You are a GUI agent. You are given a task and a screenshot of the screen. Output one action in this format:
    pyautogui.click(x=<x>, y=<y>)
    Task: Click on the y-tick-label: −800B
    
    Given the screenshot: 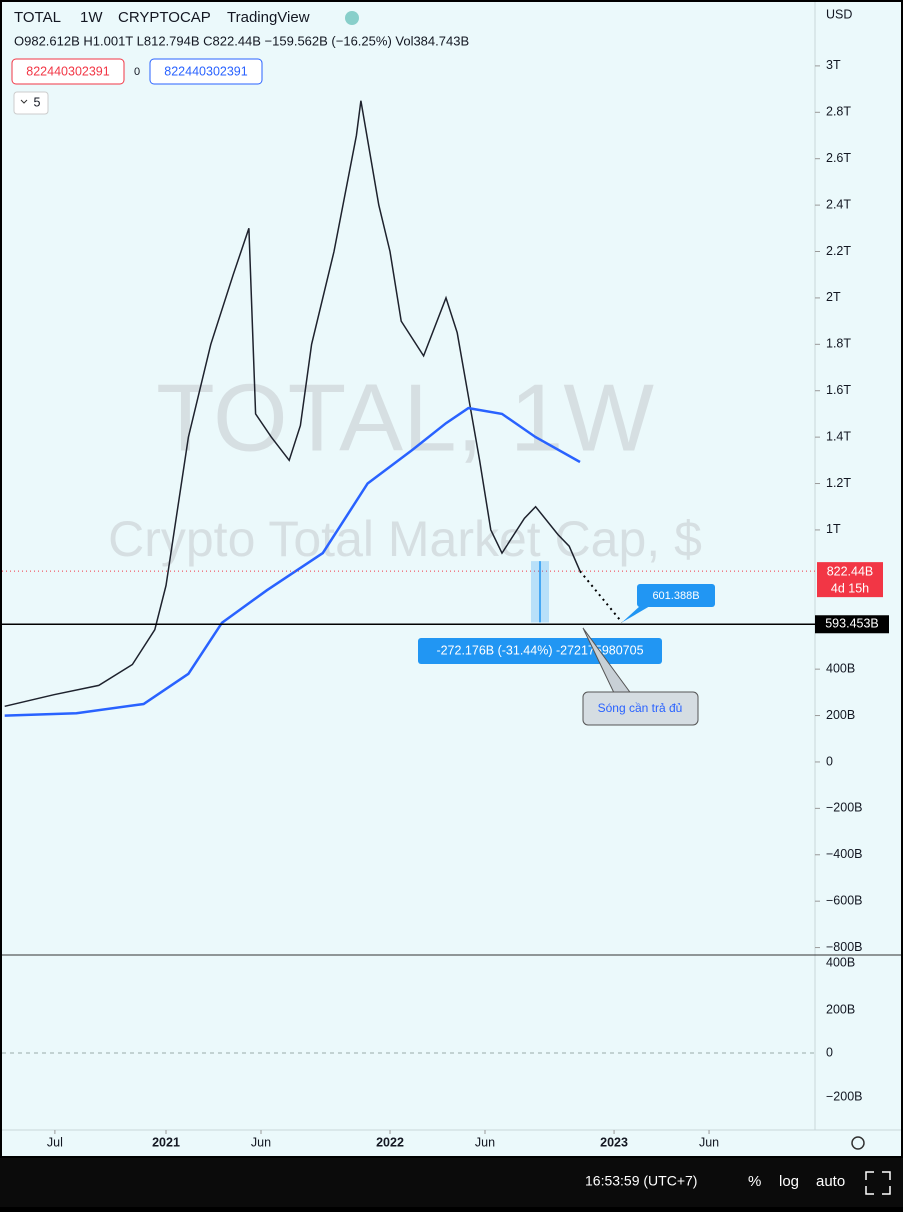 What is the action you would take?
    pyautogui.click(x=844, y=947)
    